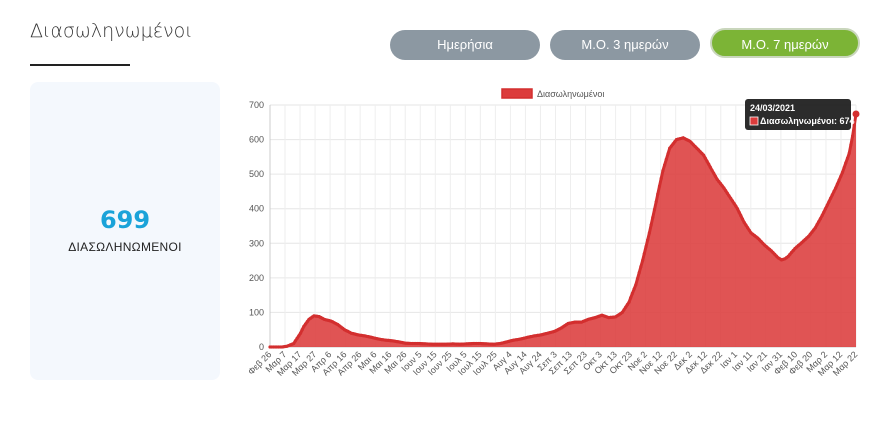 The image size is (888, 422). What do you see at coordinates (625, 45) in the screenshot?
I see `avg-3-days-button: Μ.Ο. 3 ημερών` at bounding box center [625, 45].